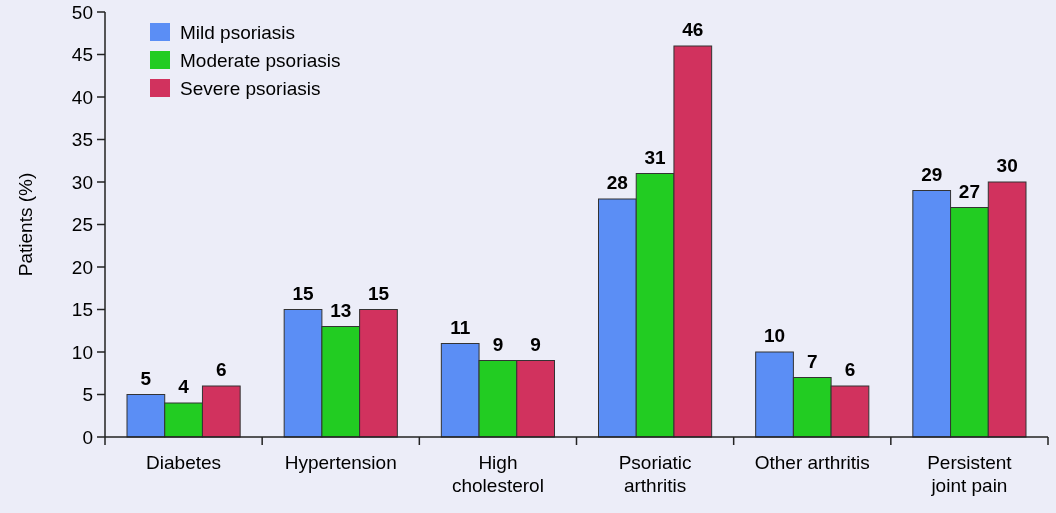 The height and width of the screenshot is (513, 1056). What do you see at coordinates (184, 386) in the screenshot?
I see `data-label: 4` at bounding box center [184, 386].